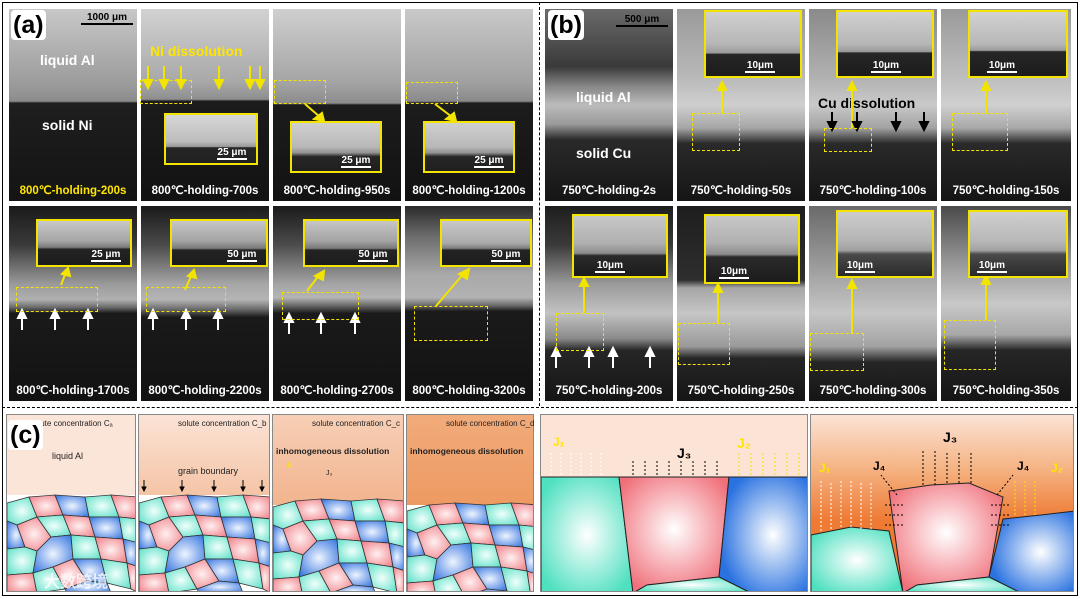 The width and height of the screenshot is (1080, 599). Describe the element at coordinates (950, 437) in the screenshot. I see `c-large2-j3: J₃` at that location.